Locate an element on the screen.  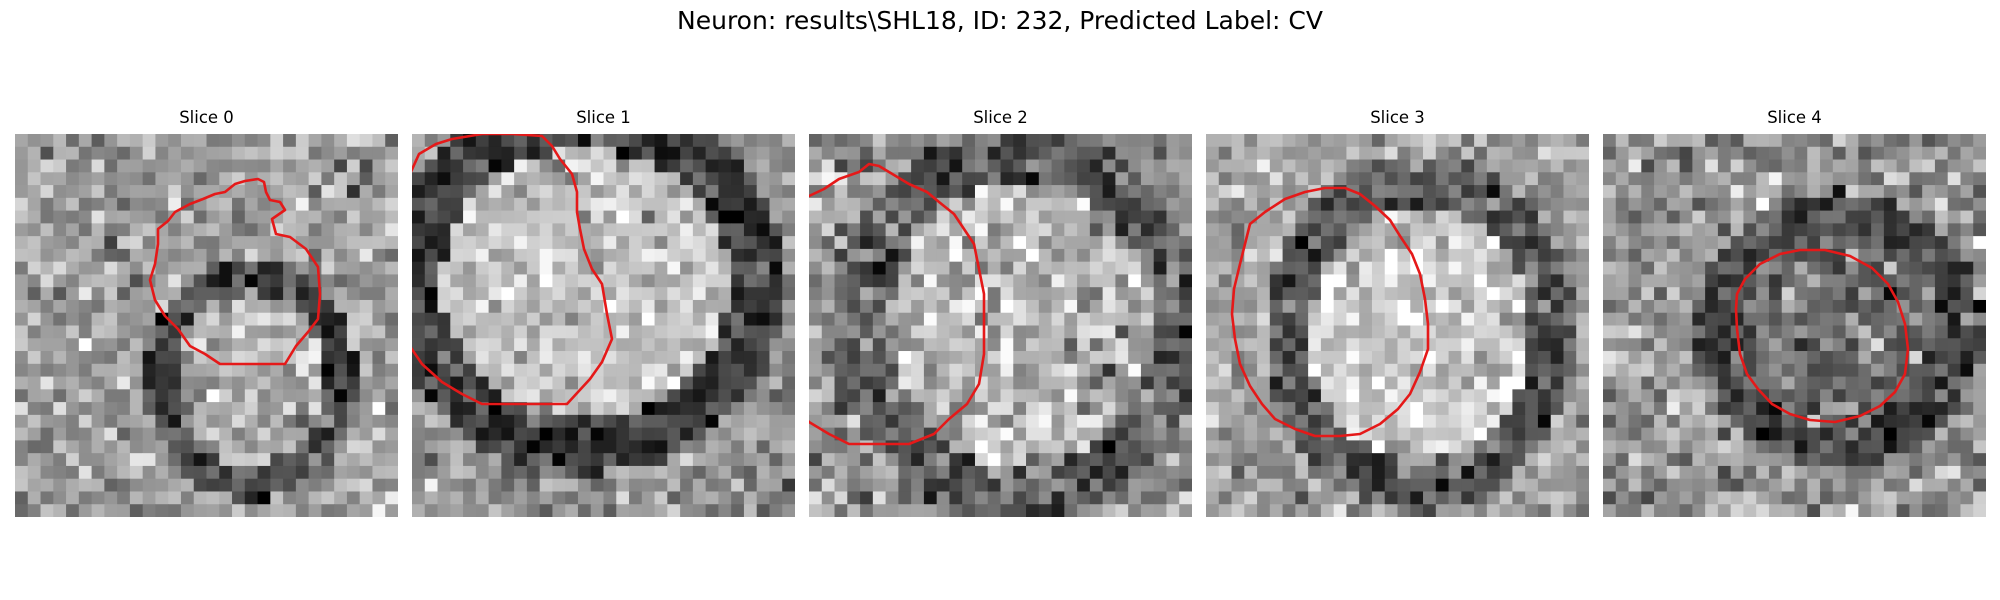
slice-title-3: Slice 3 is located at coordinates (1397, 117).